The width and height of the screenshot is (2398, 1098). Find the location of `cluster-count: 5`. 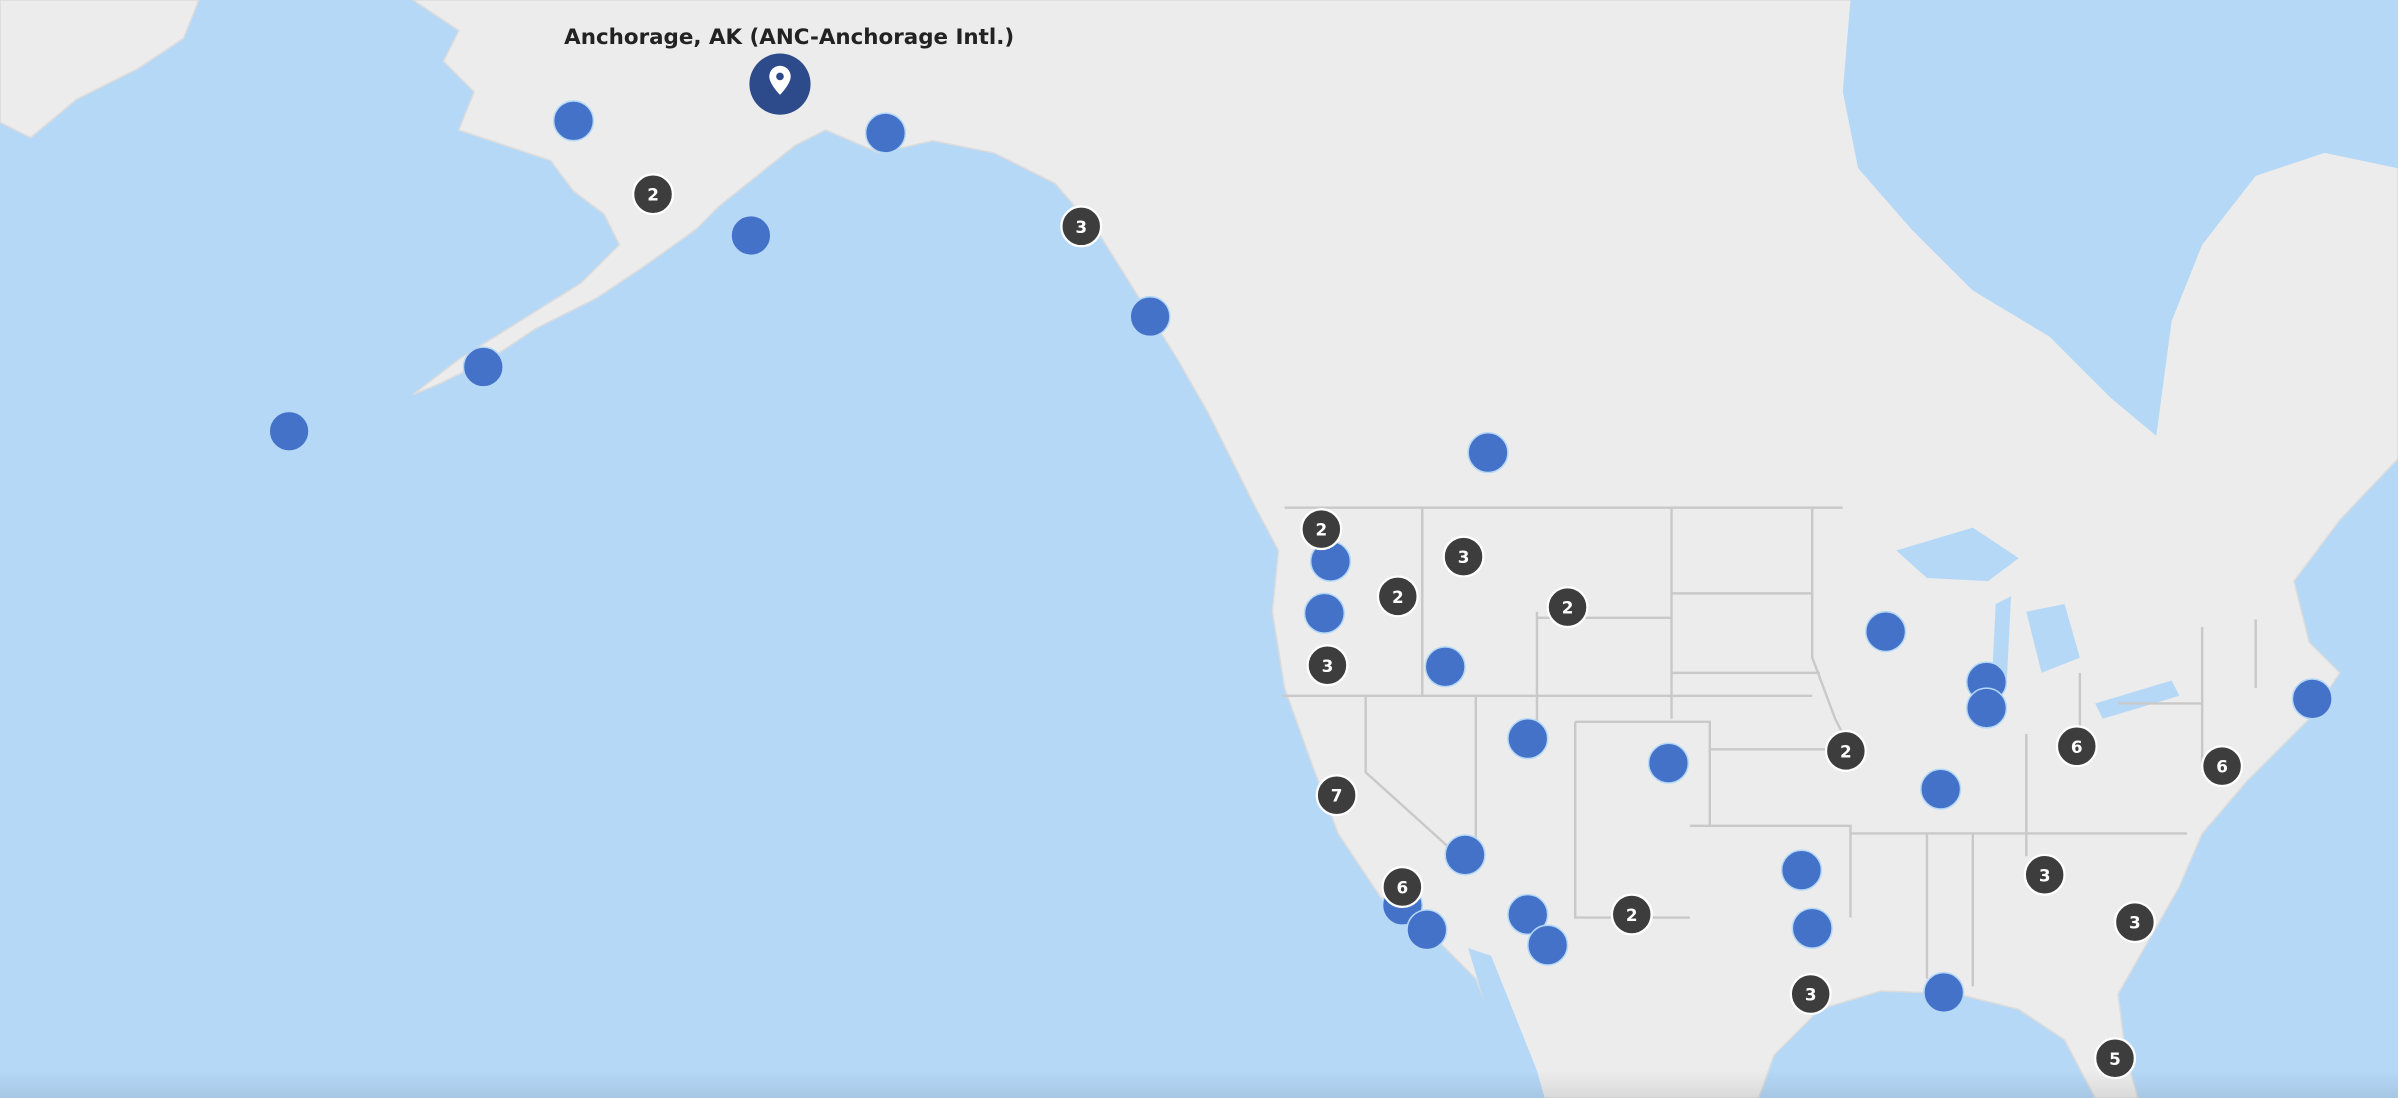

cluster-count: 5 is located at coordinates (2115, 1059).